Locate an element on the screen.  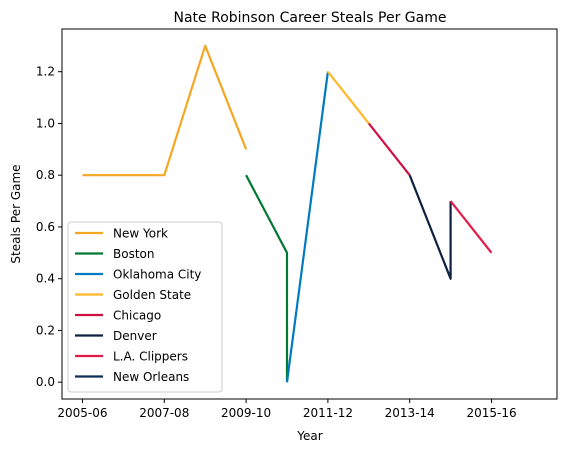
y-tick-label: 0.2 is located at coordinates (45, 330).